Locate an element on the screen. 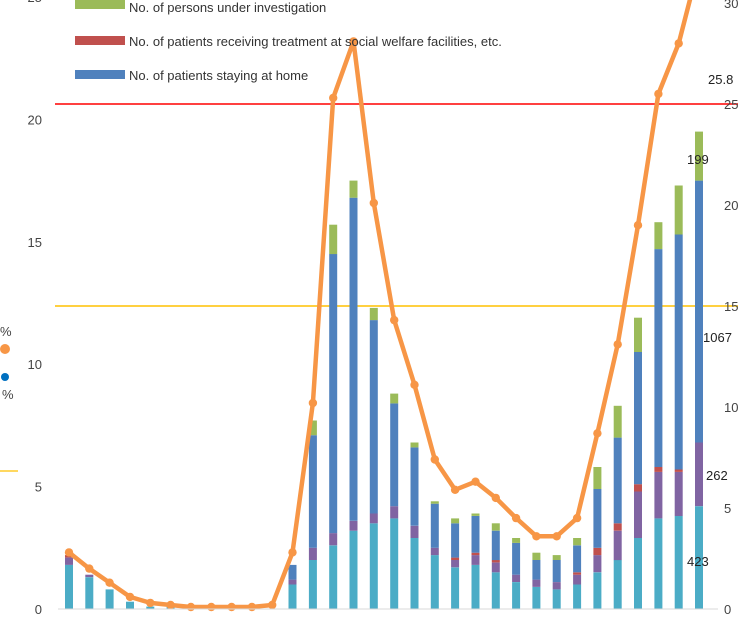 This screenshot has width=738, height=620. legend-swatch-welfare is located at coordinates (100, 40).